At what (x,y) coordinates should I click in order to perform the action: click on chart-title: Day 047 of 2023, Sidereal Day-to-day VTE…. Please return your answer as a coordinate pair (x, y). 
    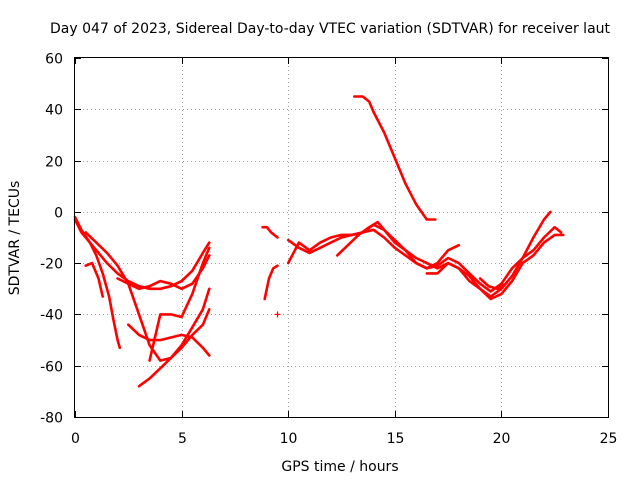
    Looking at the image, I should click on (330, 29).